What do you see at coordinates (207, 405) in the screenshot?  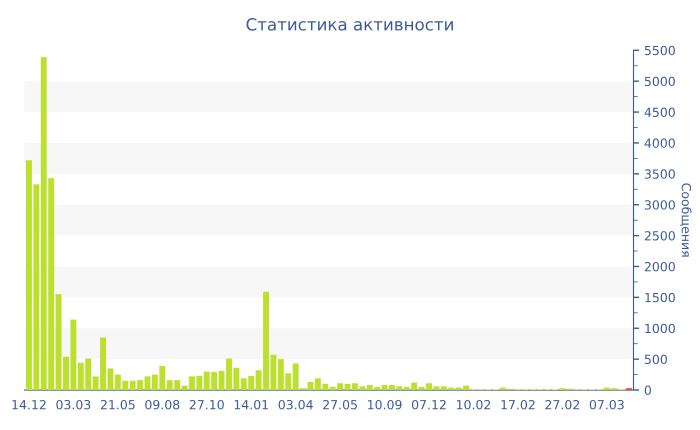 I see `x-tick-label: 27.10` at bounding box center [207, 405].